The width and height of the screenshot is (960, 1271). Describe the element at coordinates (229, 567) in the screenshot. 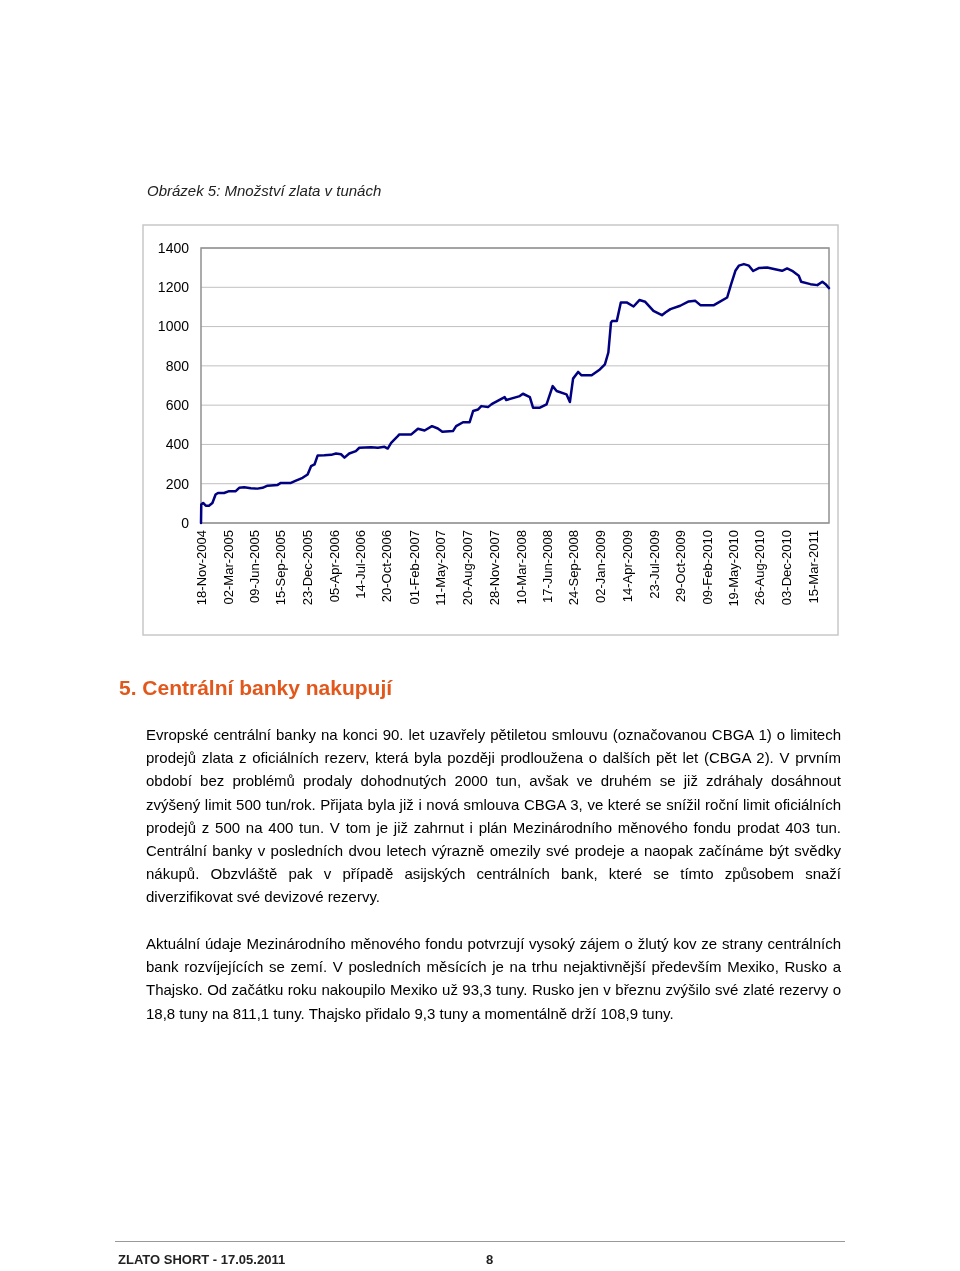

I see `x-tick-label: 02-Mar-2005` at that location.